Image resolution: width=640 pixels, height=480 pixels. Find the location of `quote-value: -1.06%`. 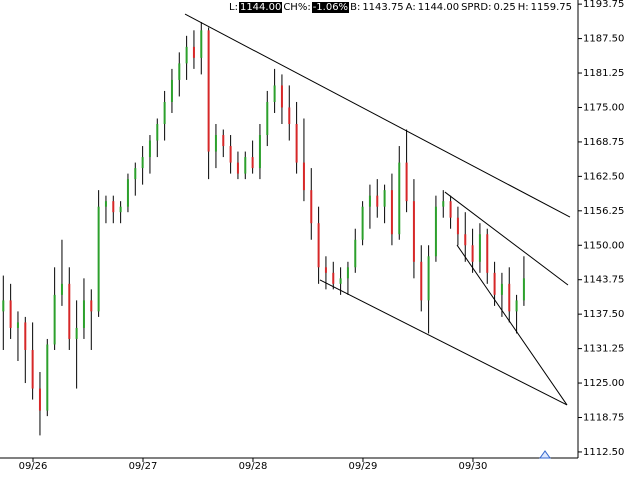

quote-value: -1.06% is located at coordinates (330, 7).